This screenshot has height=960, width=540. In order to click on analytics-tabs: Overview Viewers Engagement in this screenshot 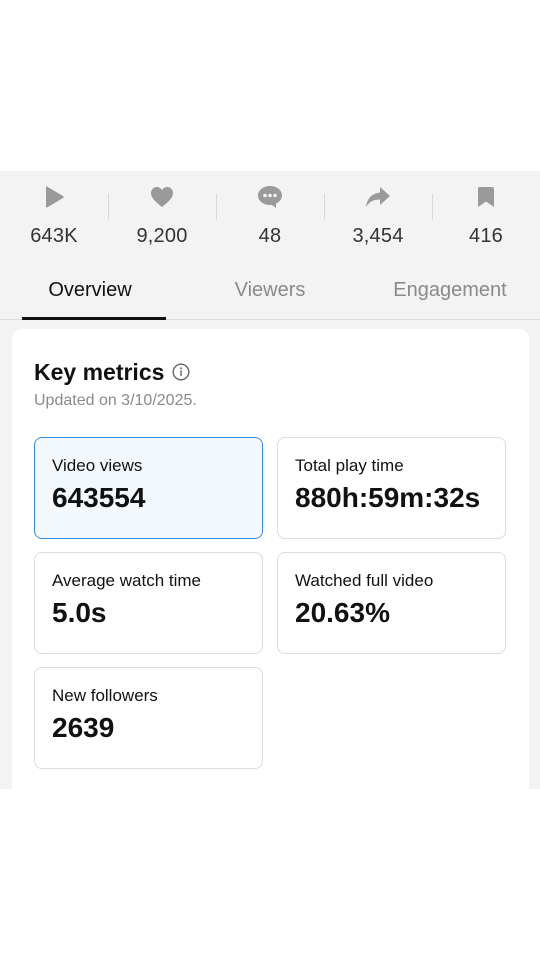, I will do `click(270, 293)`.